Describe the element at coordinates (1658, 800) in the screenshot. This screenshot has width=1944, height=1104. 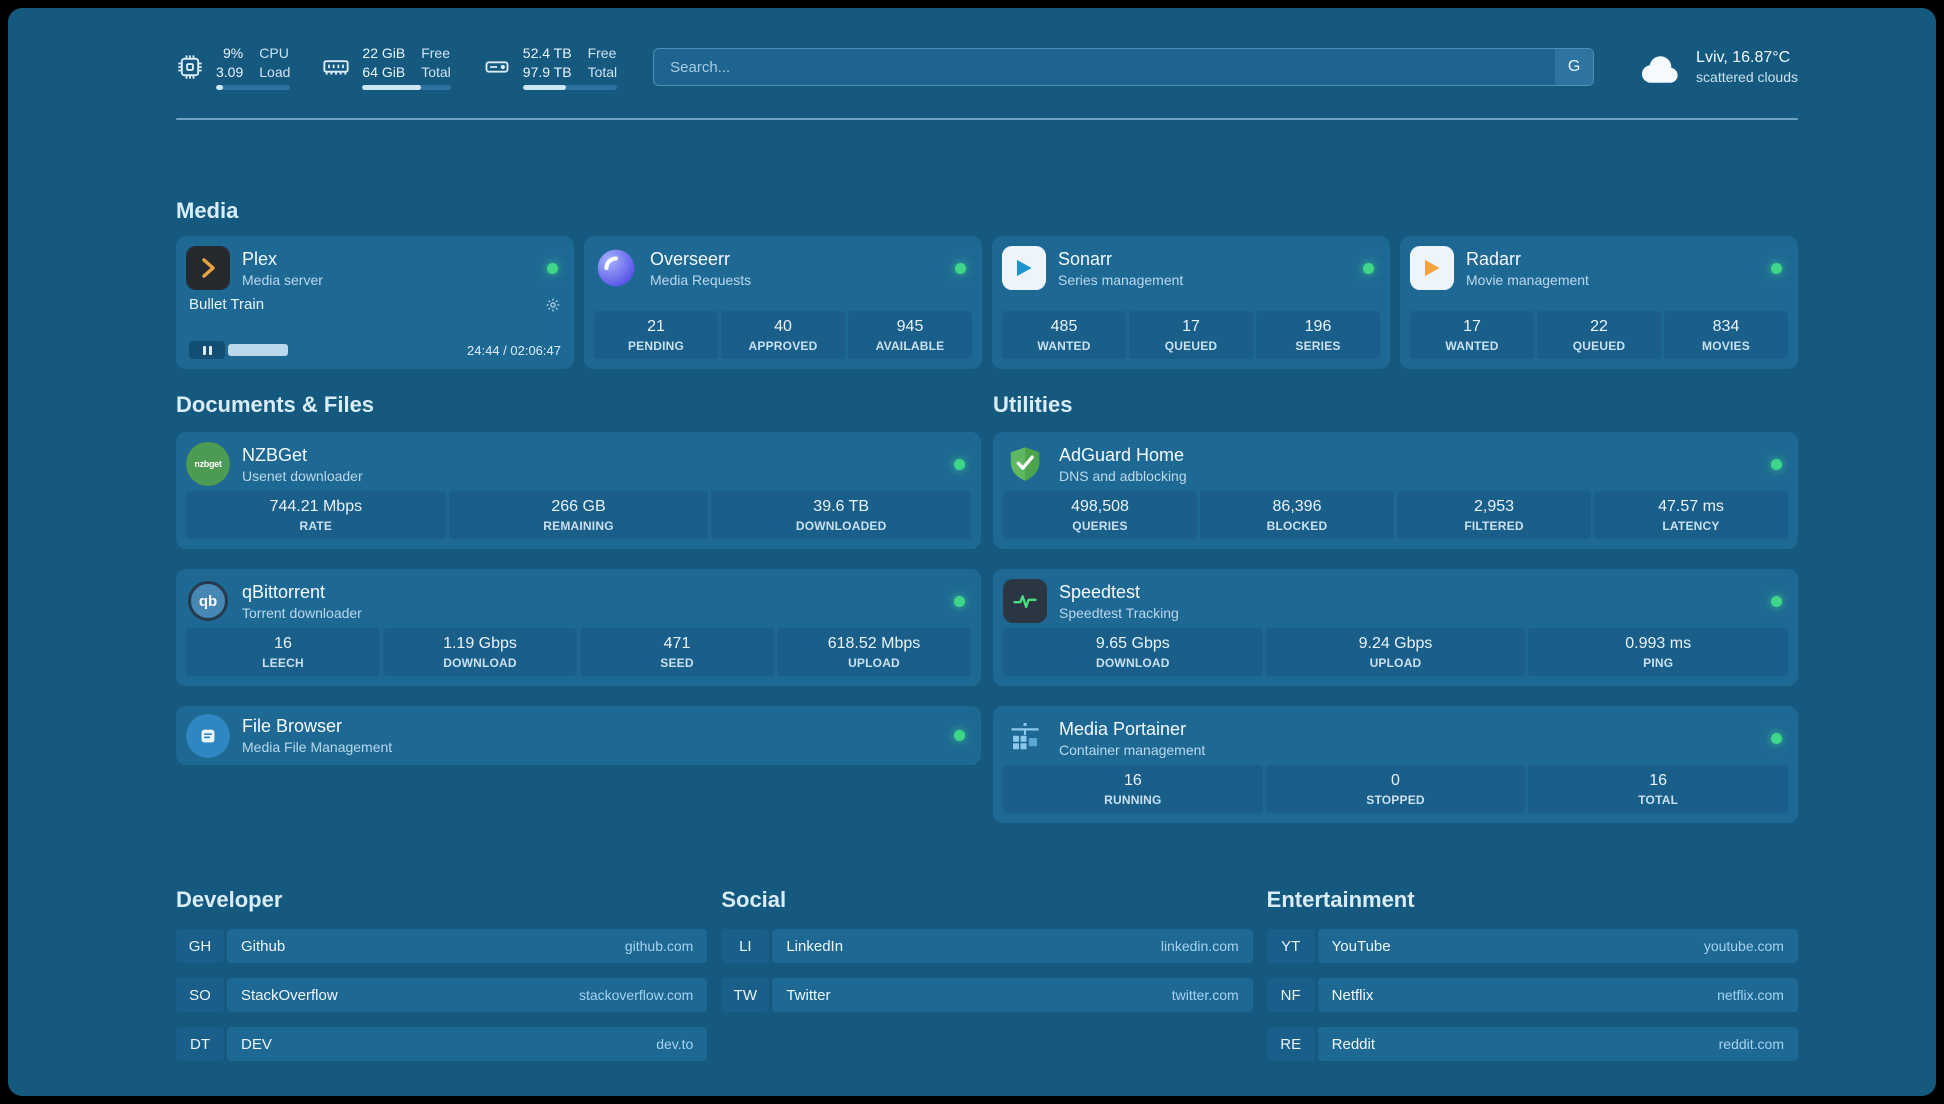
I see `stat-label: TOTAL` at that location.